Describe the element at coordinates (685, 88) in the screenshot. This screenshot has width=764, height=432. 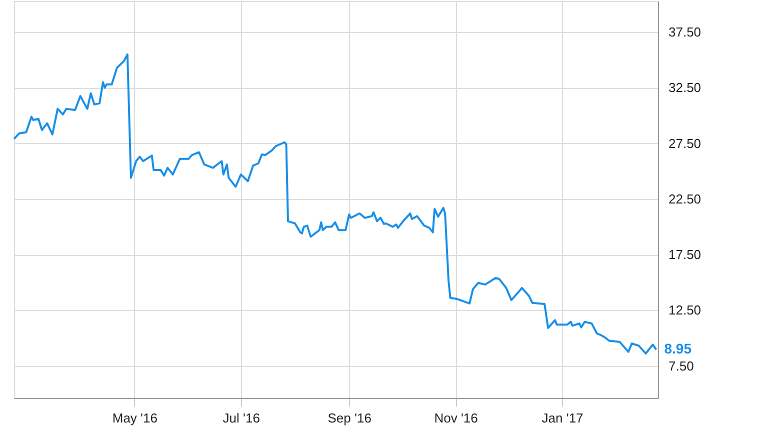
I see `y-tick-label: 32.50` at that location.